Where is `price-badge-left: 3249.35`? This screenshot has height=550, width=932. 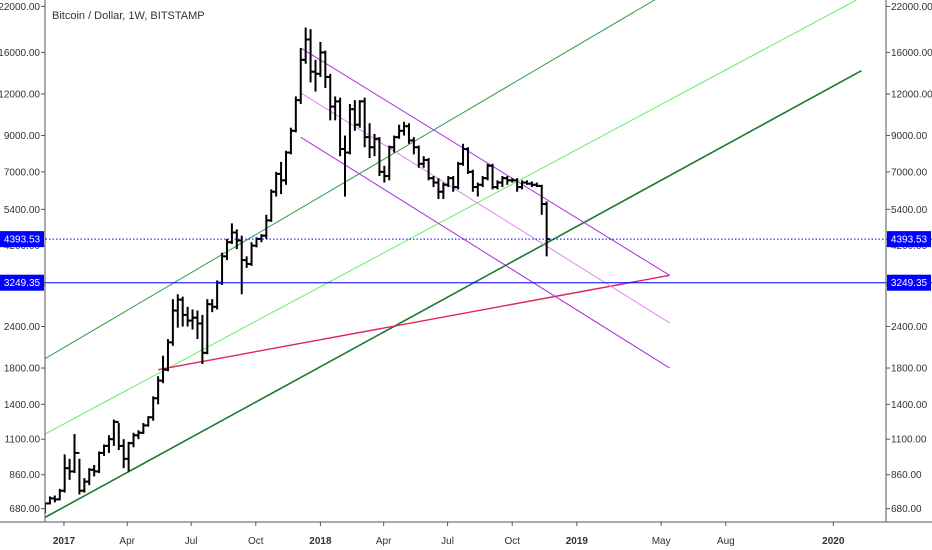
price-badge-left: 3249.35 is located at coordinates (22, 282).